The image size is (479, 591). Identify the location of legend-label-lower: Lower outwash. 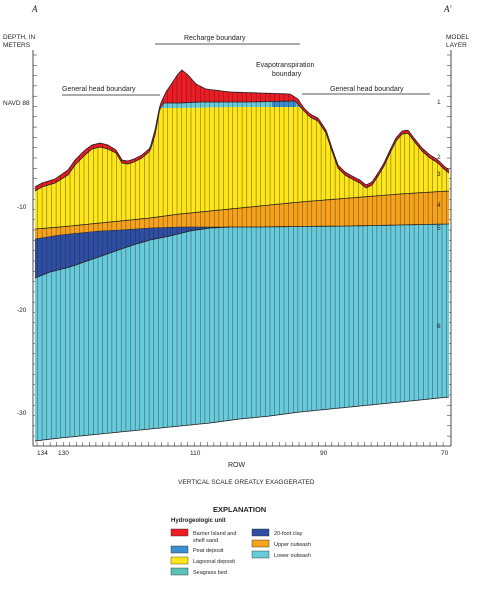
(292, 556).